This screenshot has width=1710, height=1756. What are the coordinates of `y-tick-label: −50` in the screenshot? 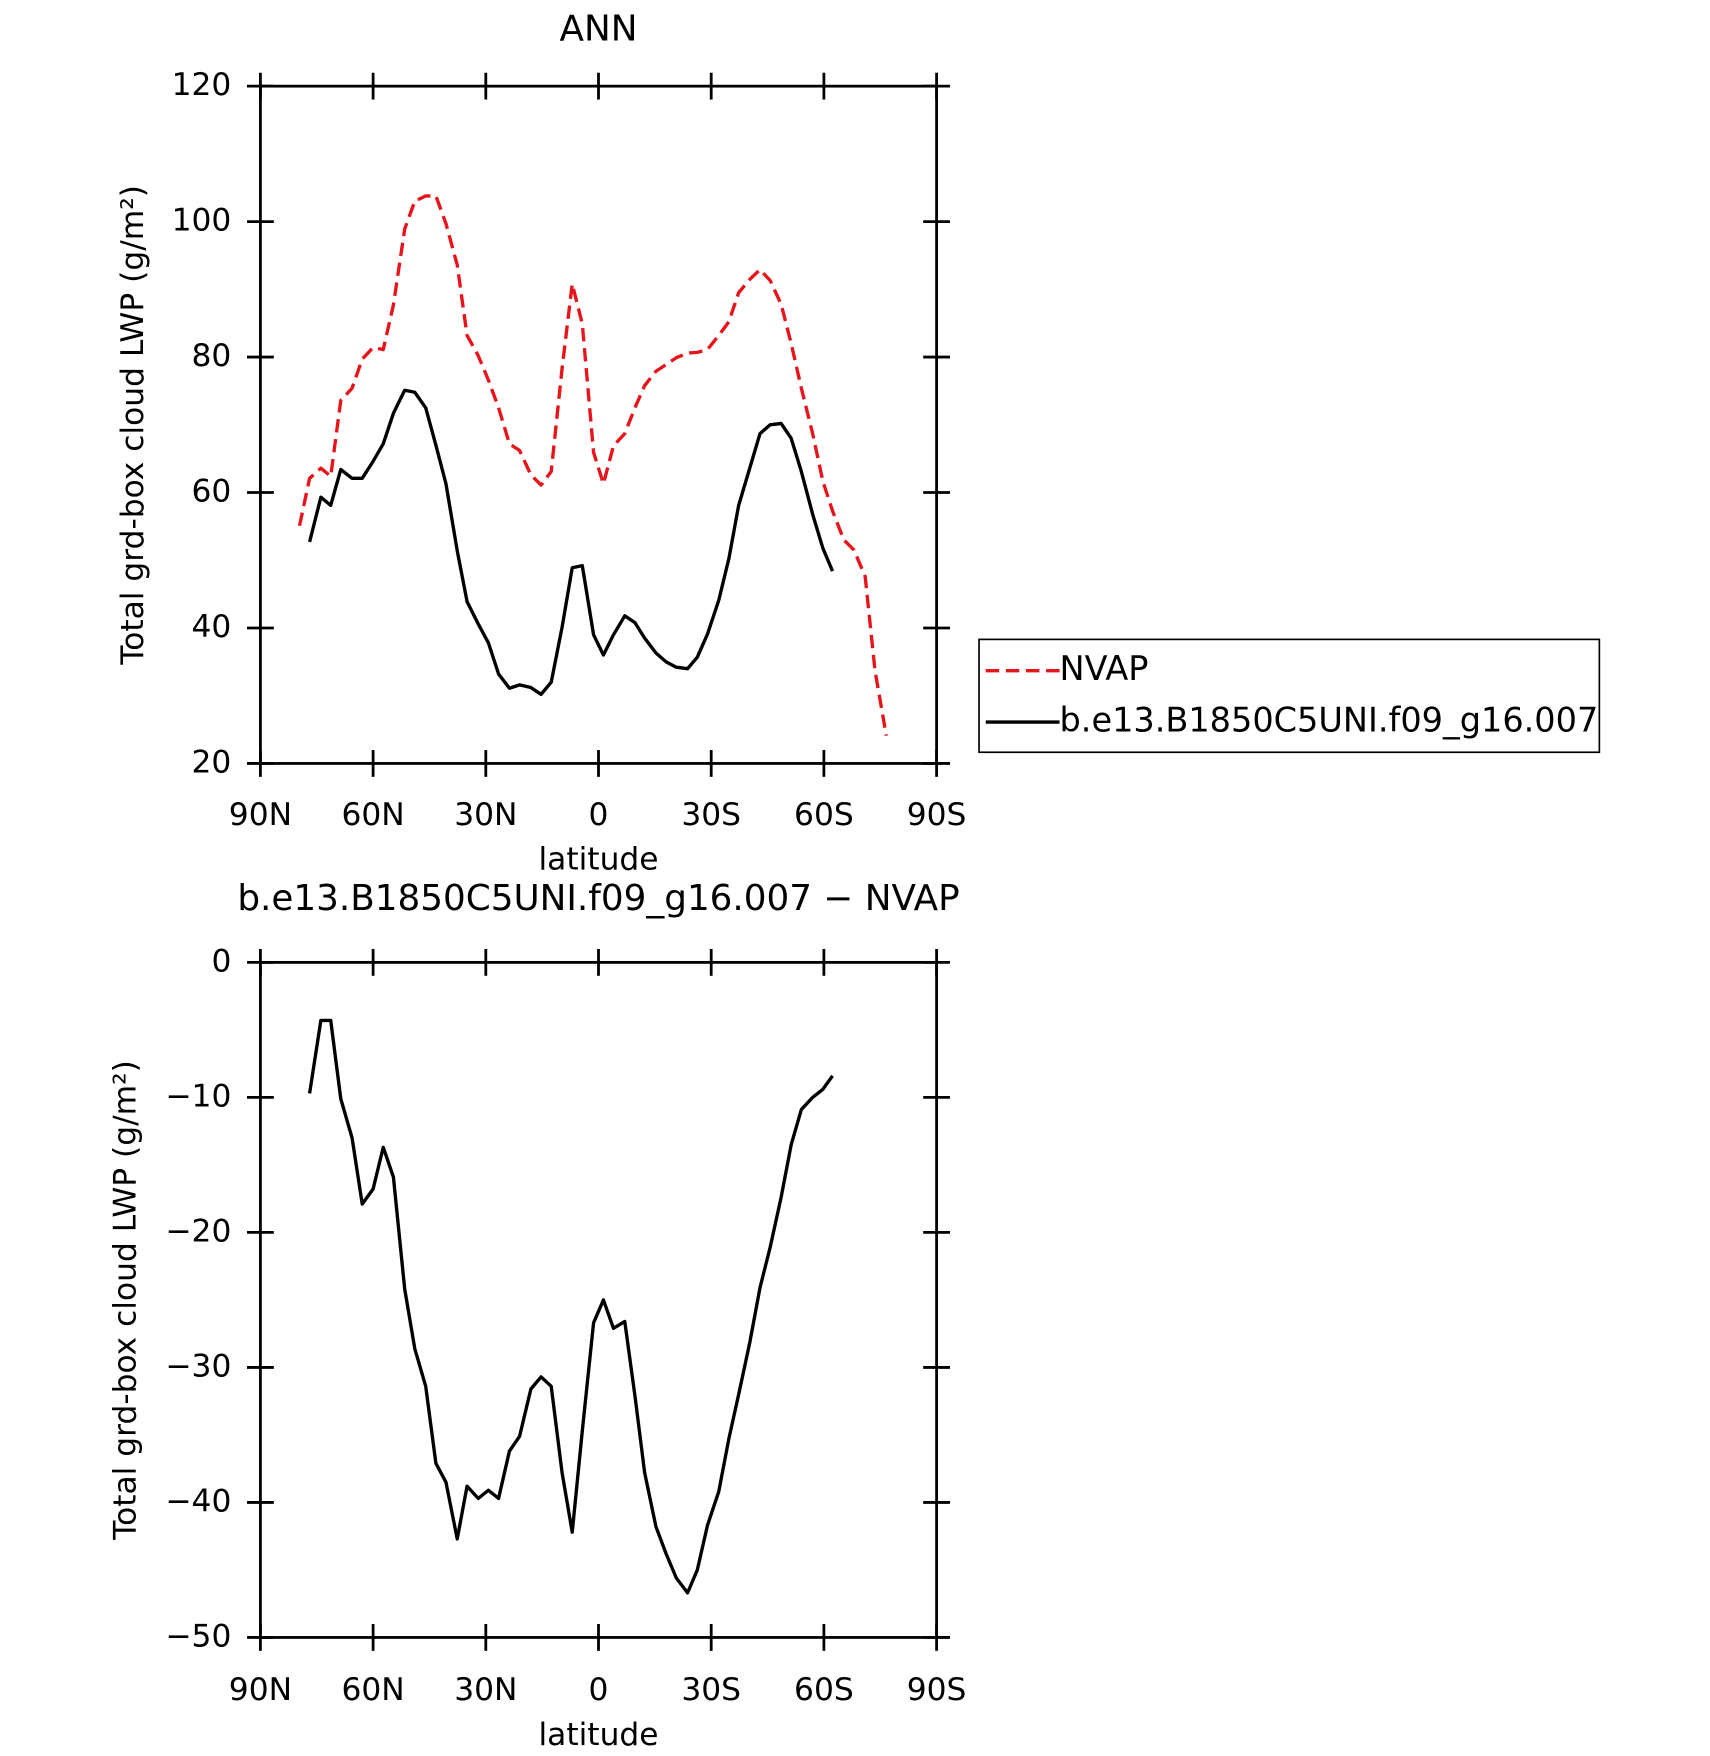 It's located at (198, 1636).